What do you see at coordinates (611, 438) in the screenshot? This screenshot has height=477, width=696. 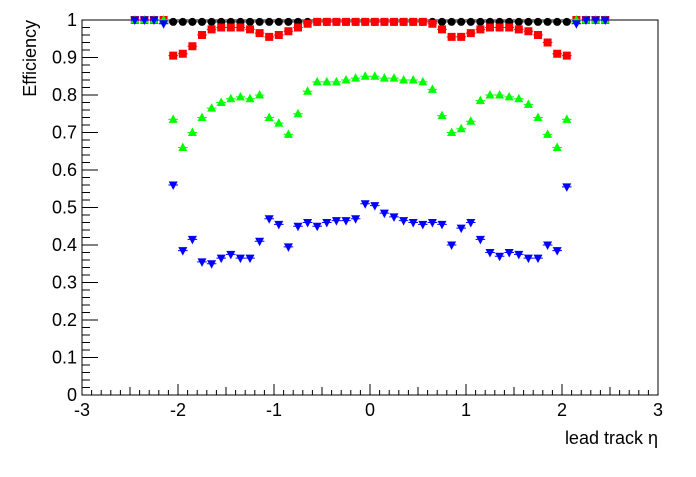 I see `x-axis-label: lead track η` at bounding box center [611, 438].